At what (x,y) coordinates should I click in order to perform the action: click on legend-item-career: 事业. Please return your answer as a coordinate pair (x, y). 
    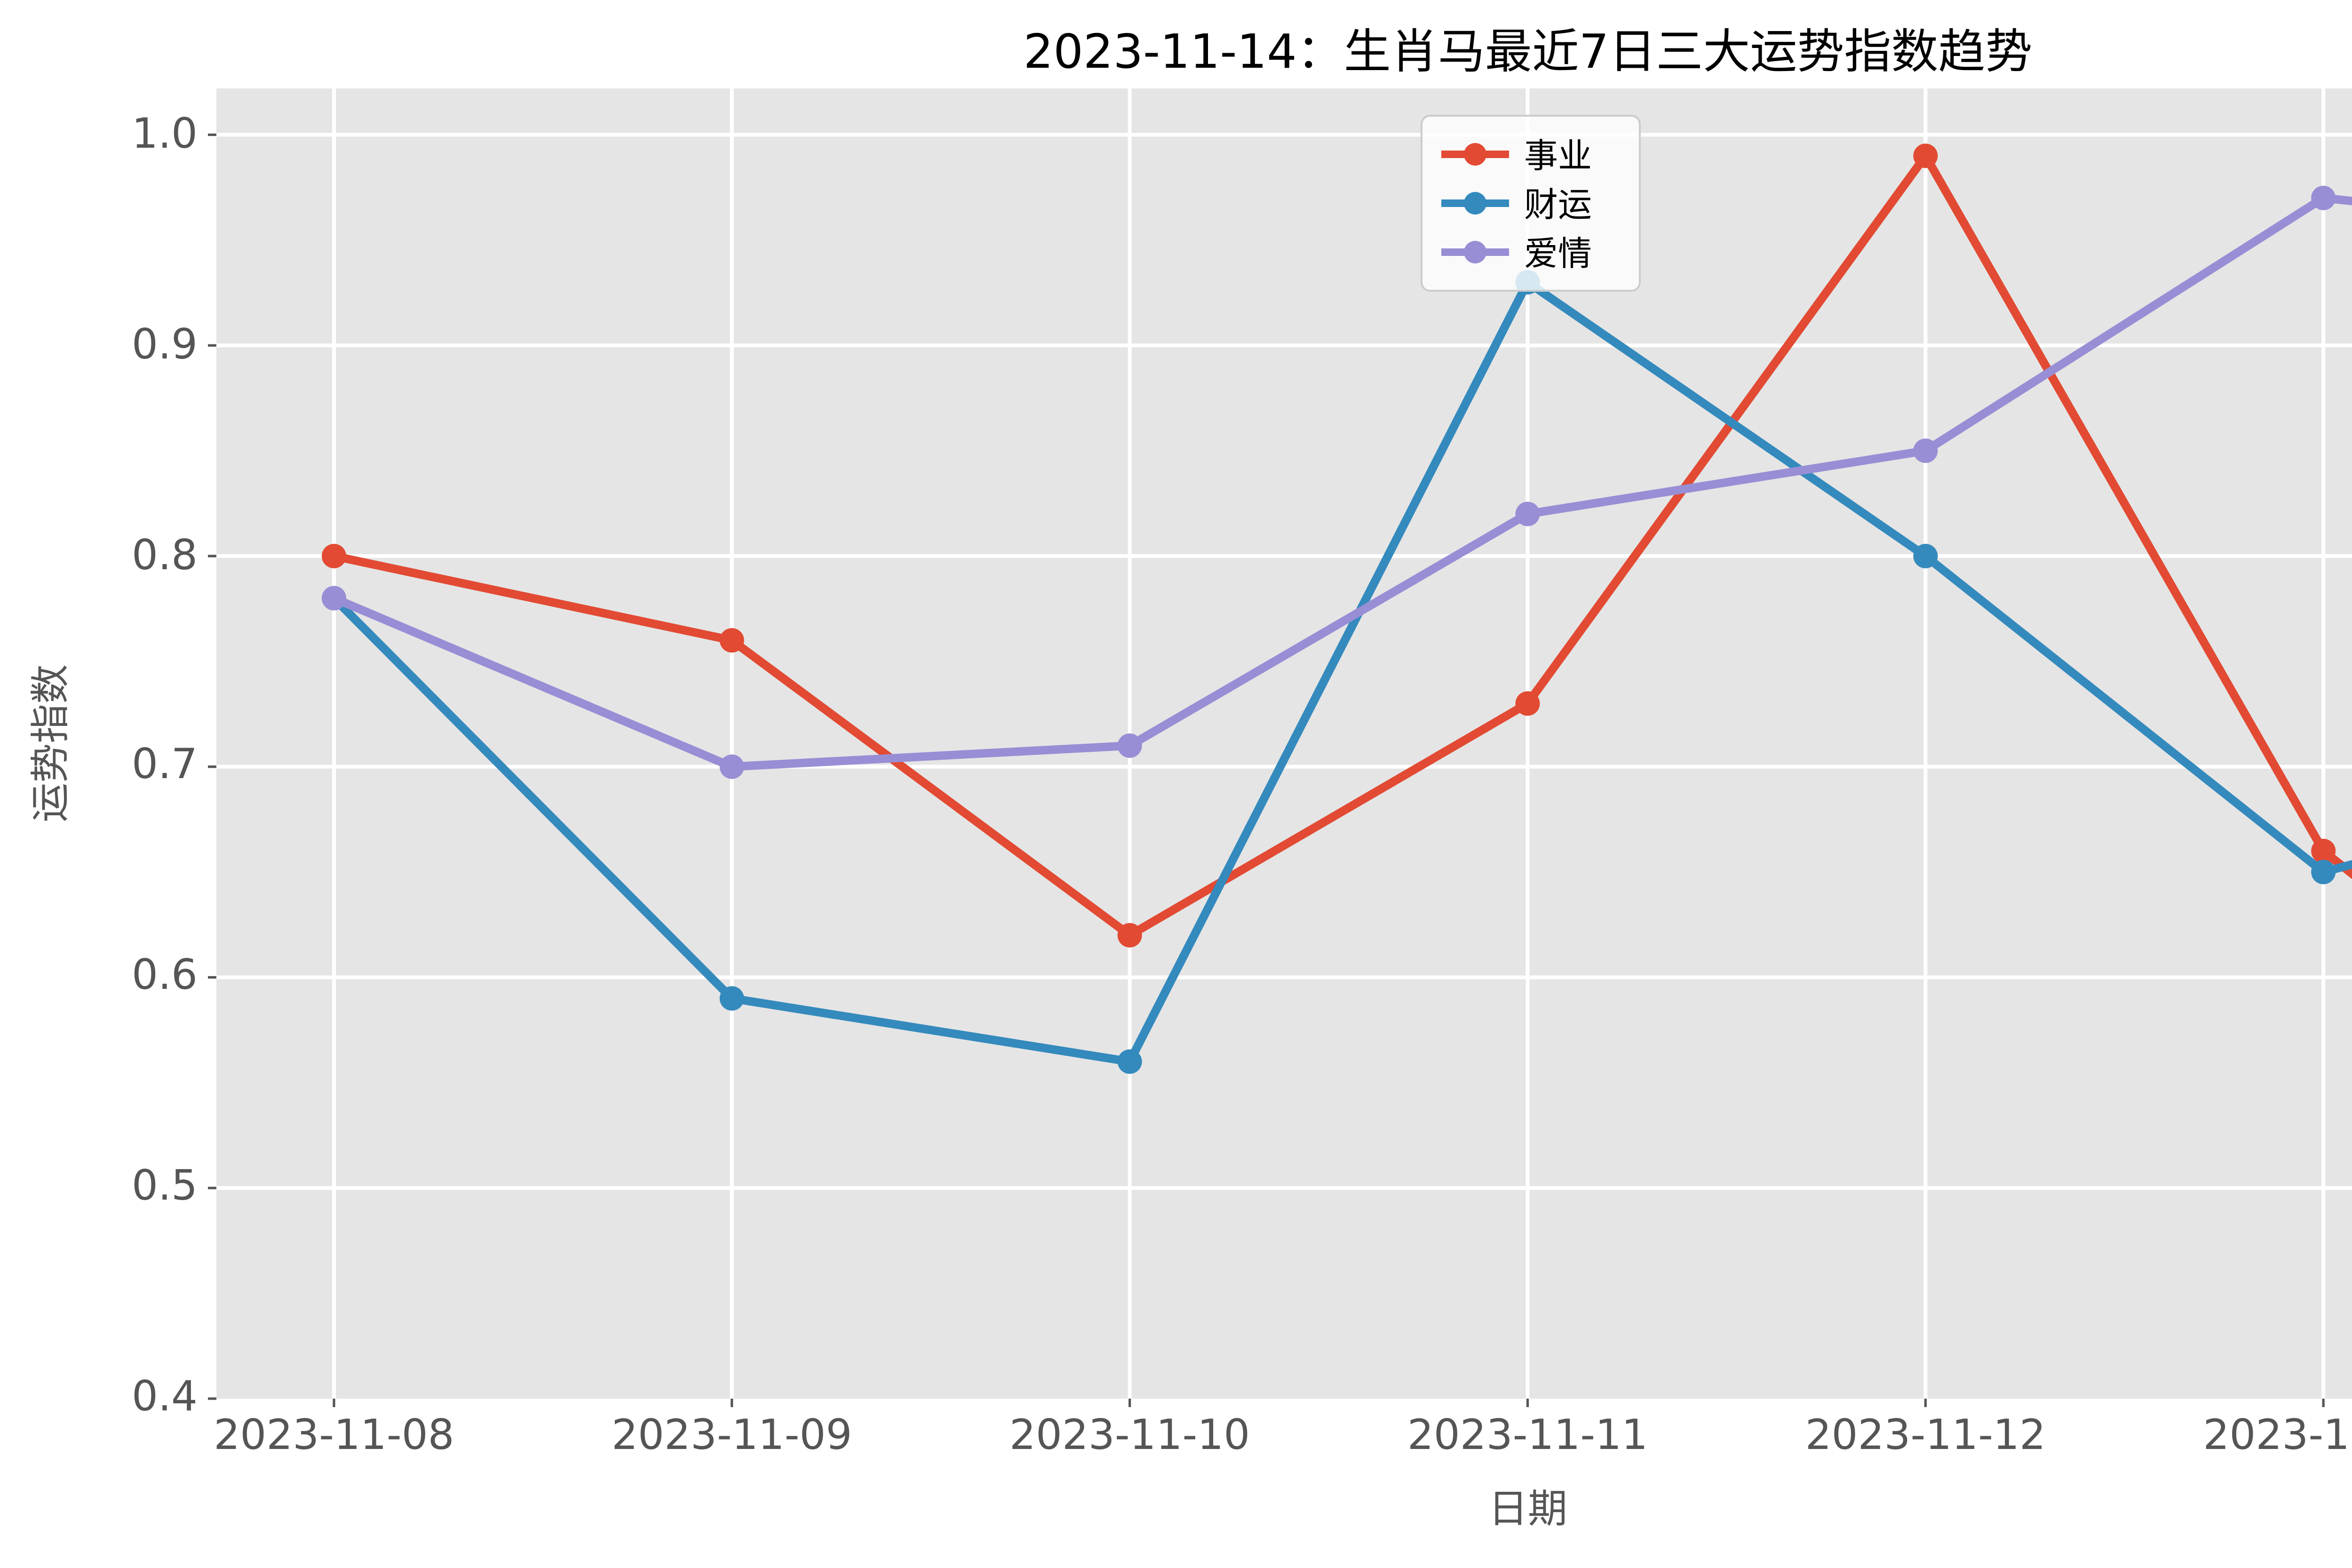
    Looking at the image, I should click on (1530, 154).